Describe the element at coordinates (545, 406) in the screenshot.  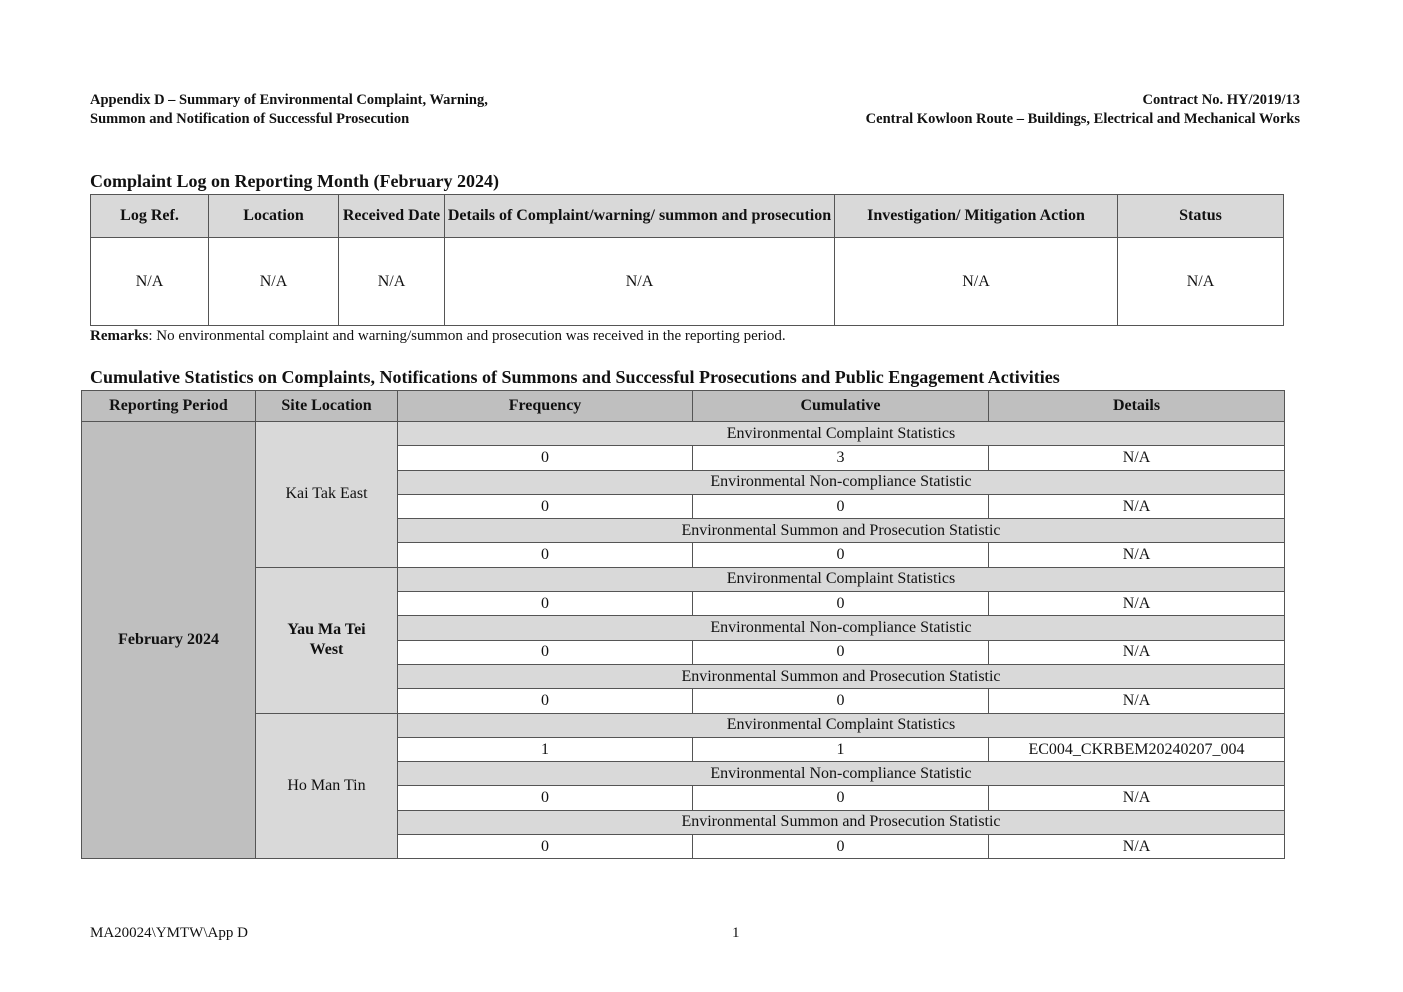
I see `column-header: Frequency` at that location.